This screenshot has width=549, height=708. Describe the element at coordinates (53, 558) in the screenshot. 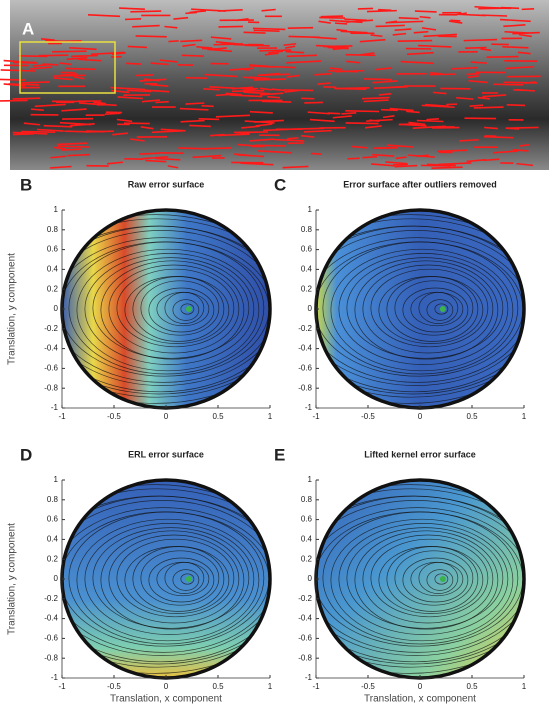

I see `y-tick-label: 0.2` at that location.